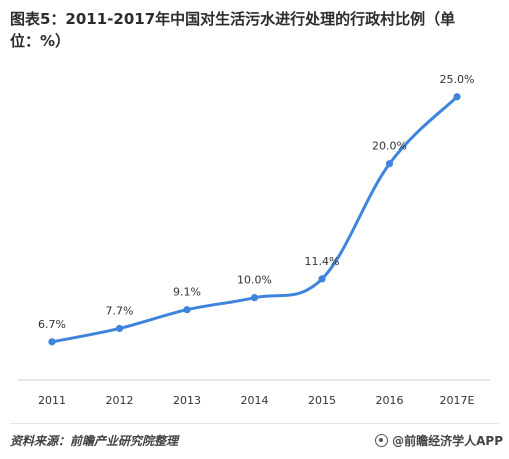 Image resolution: width=509 pixels, height=459 pixels. I want to click on x-tick-label: 2016, so click(390, 400).